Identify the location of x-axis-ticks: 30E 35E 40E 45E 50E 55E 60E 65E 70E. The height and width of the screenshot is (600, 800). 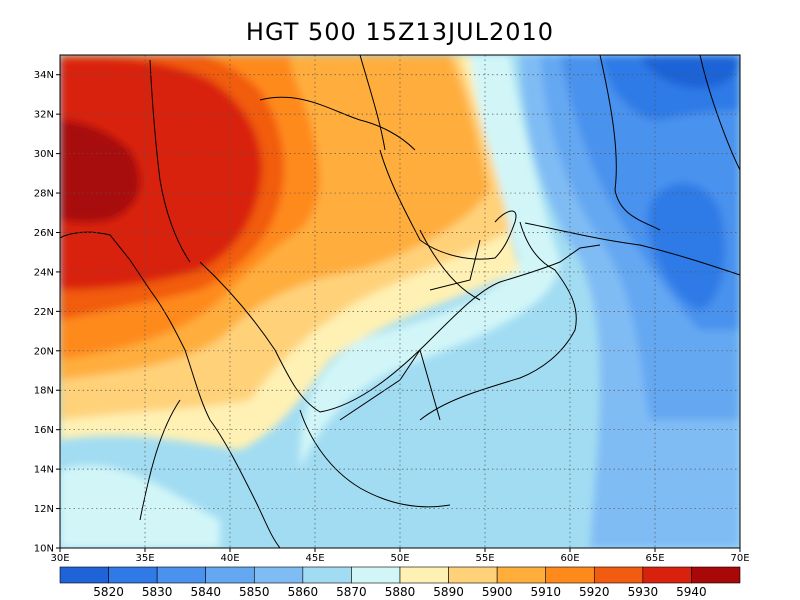
(400, 556).